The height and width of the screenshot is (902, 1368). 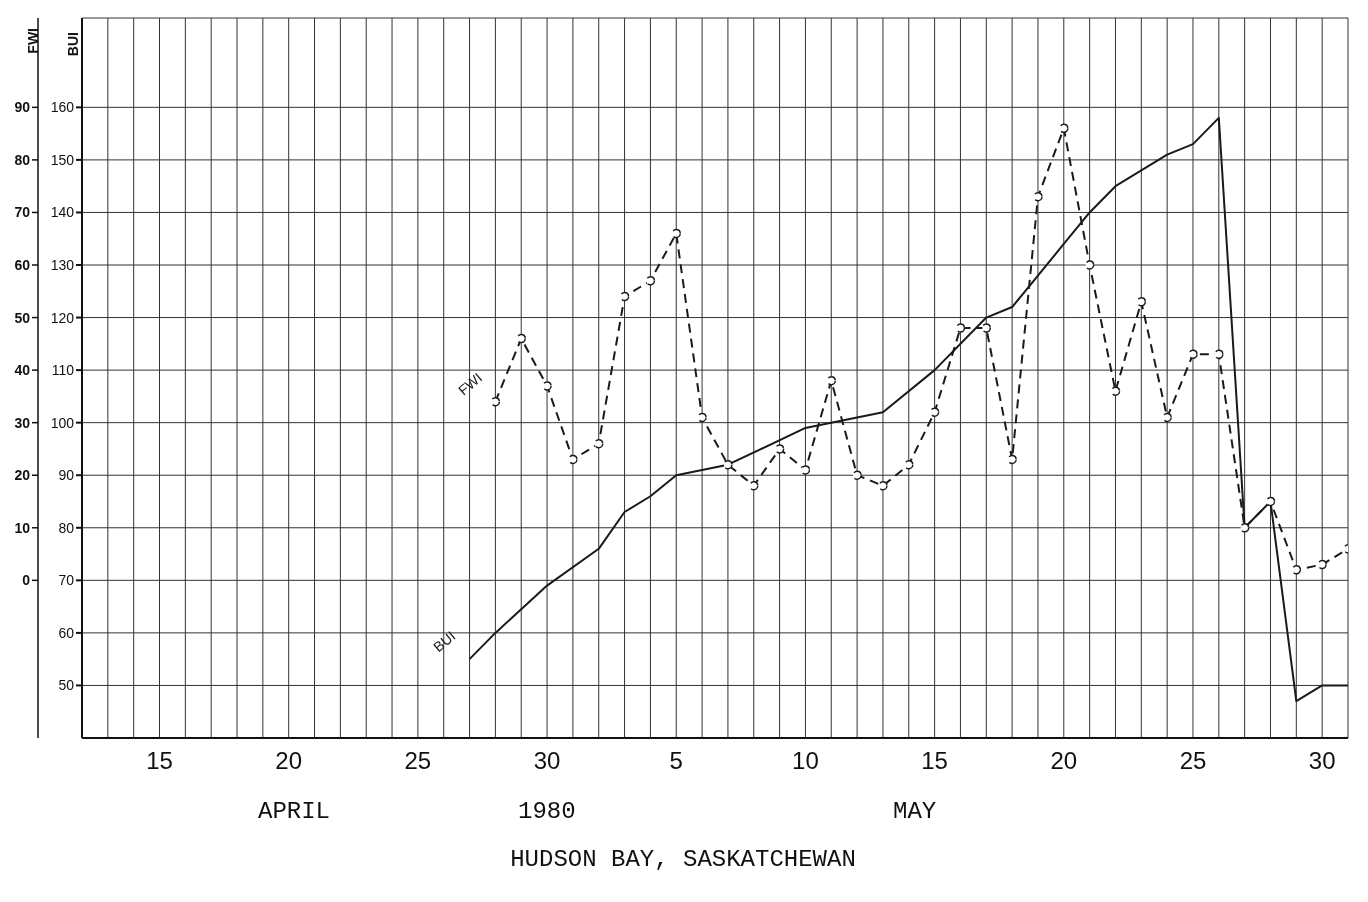 What do you see at coordinates (66, 632) in the screenshot?
I see `y-tick-label: 60` at bounding box center [66, 632].